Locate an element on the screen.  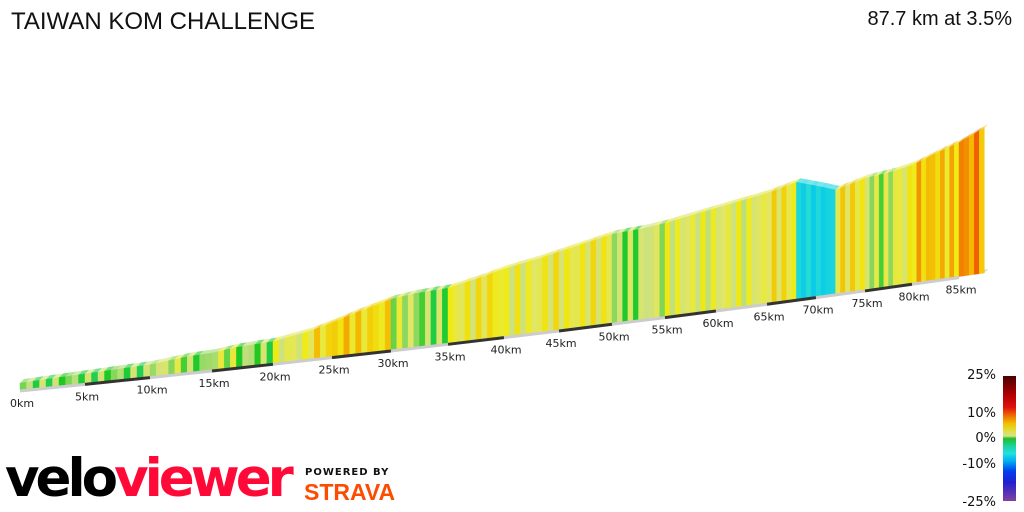
x-tick-label: 25km is located at coordinates (333, 370).